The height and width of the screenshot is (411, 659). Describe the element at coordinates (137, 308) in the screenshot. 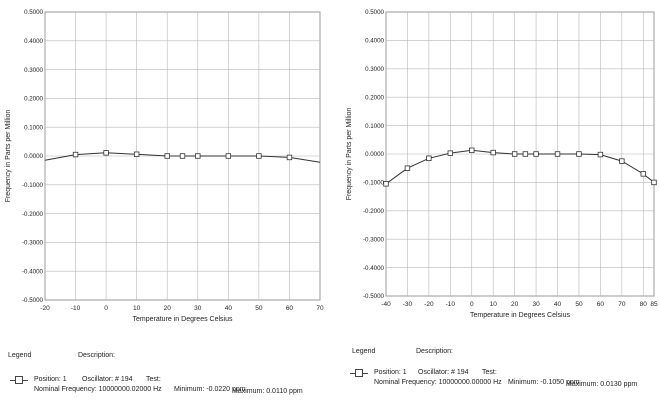

I see `x-tick-label-left: 10` at that location.